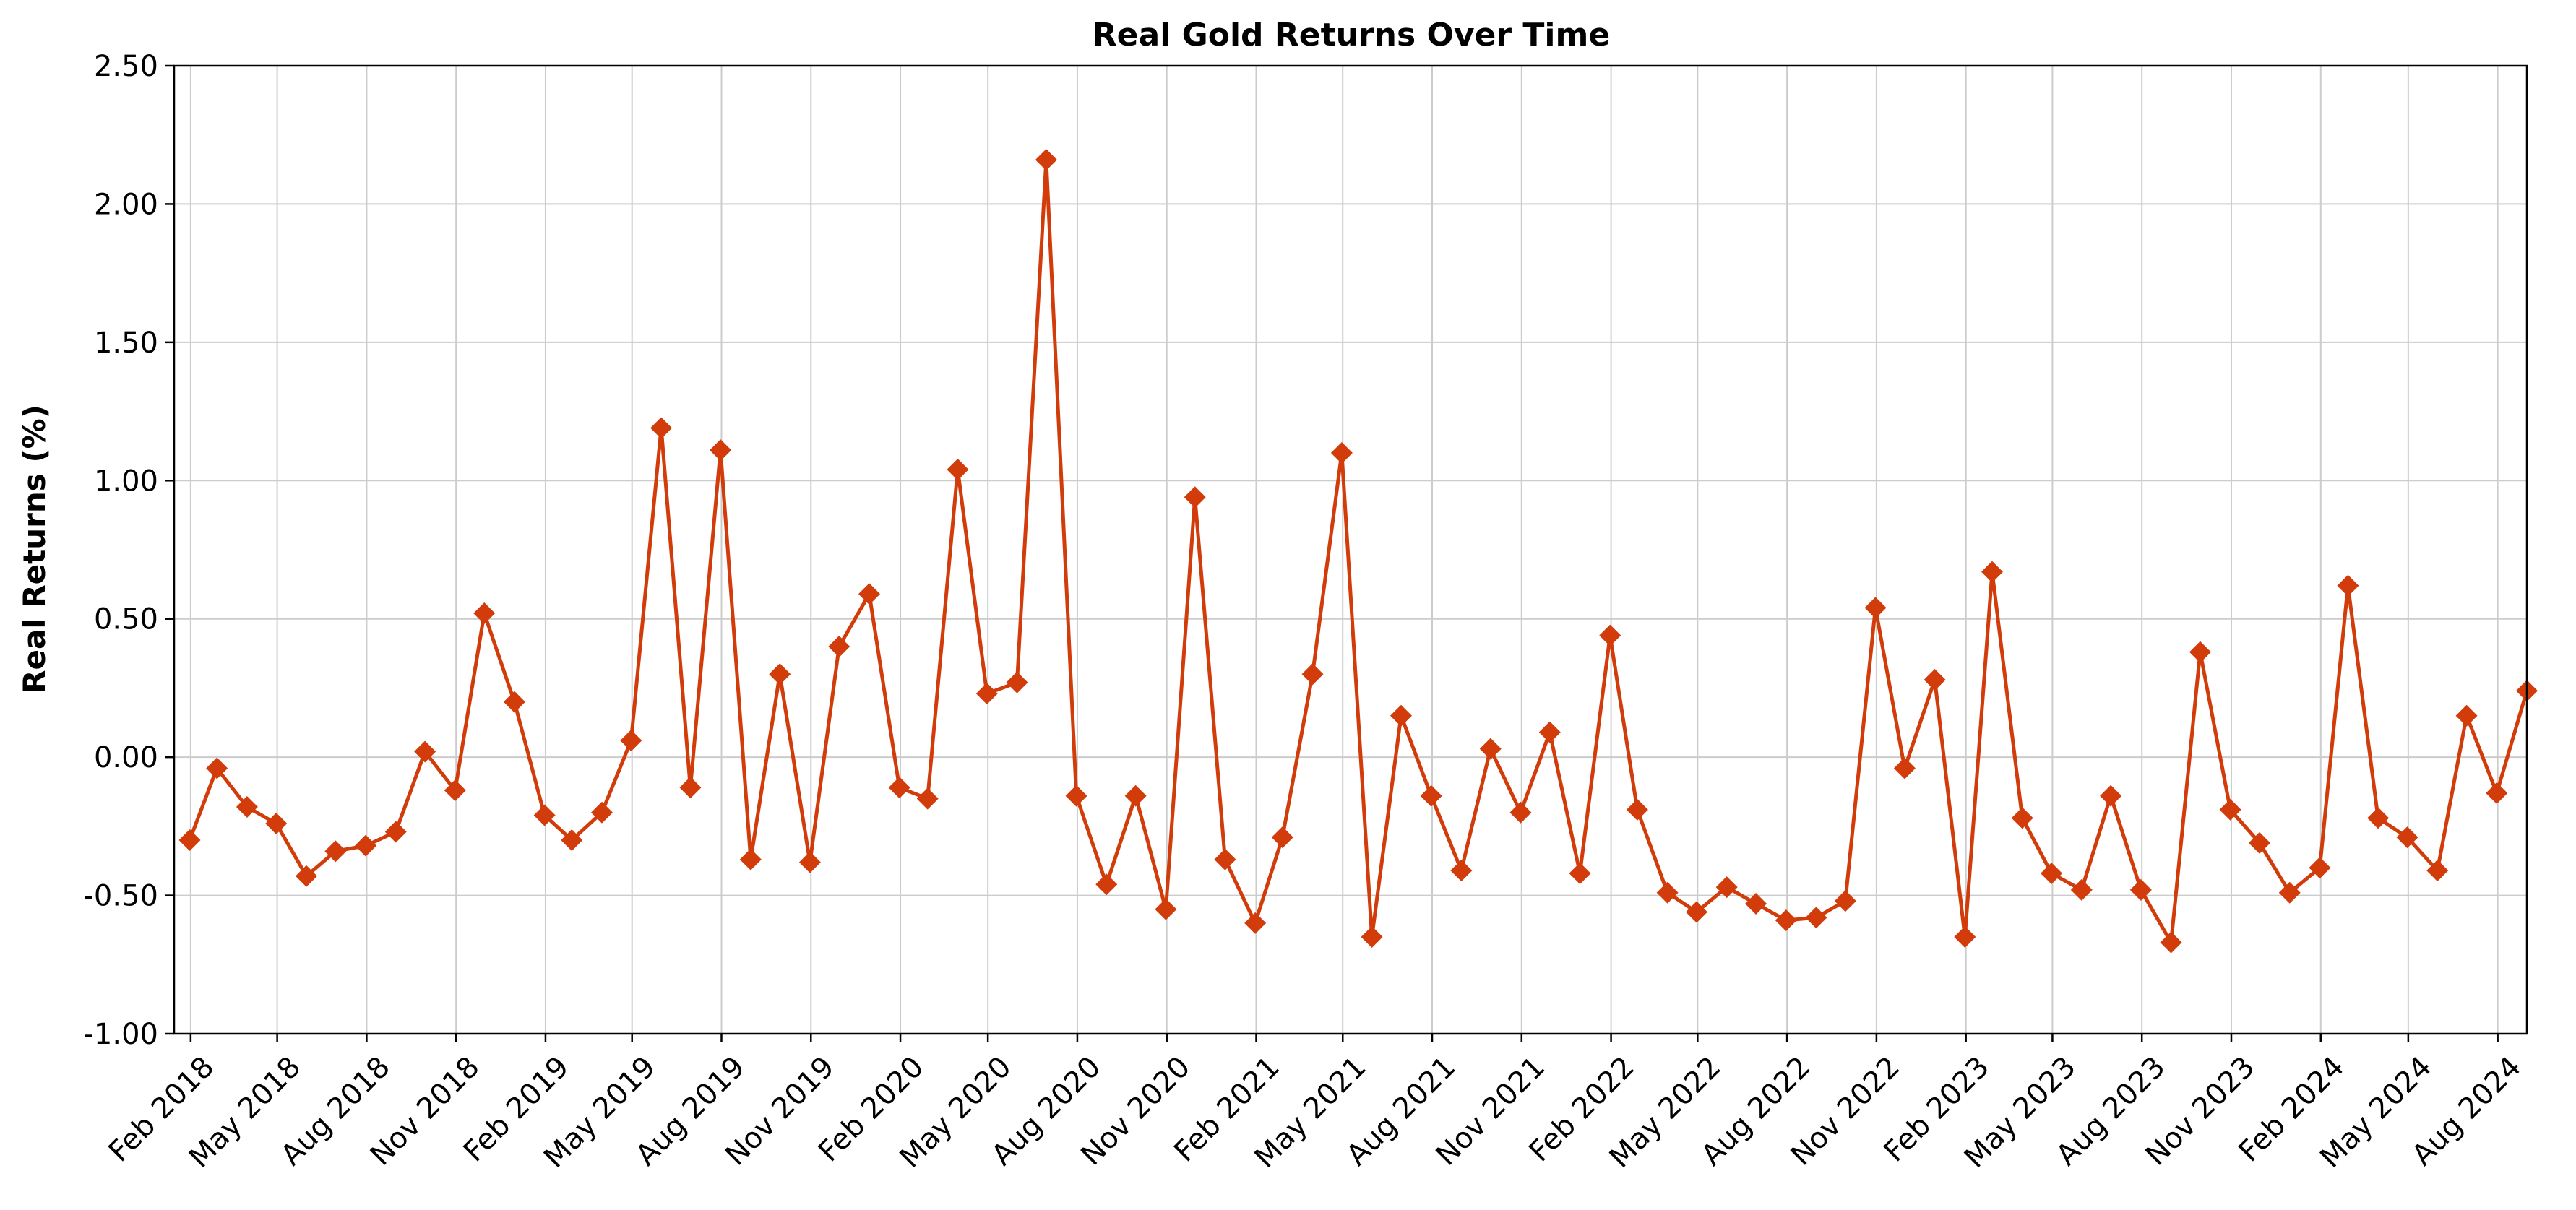  I want to click on y-tick-label: -0.50, so click(121, 896).